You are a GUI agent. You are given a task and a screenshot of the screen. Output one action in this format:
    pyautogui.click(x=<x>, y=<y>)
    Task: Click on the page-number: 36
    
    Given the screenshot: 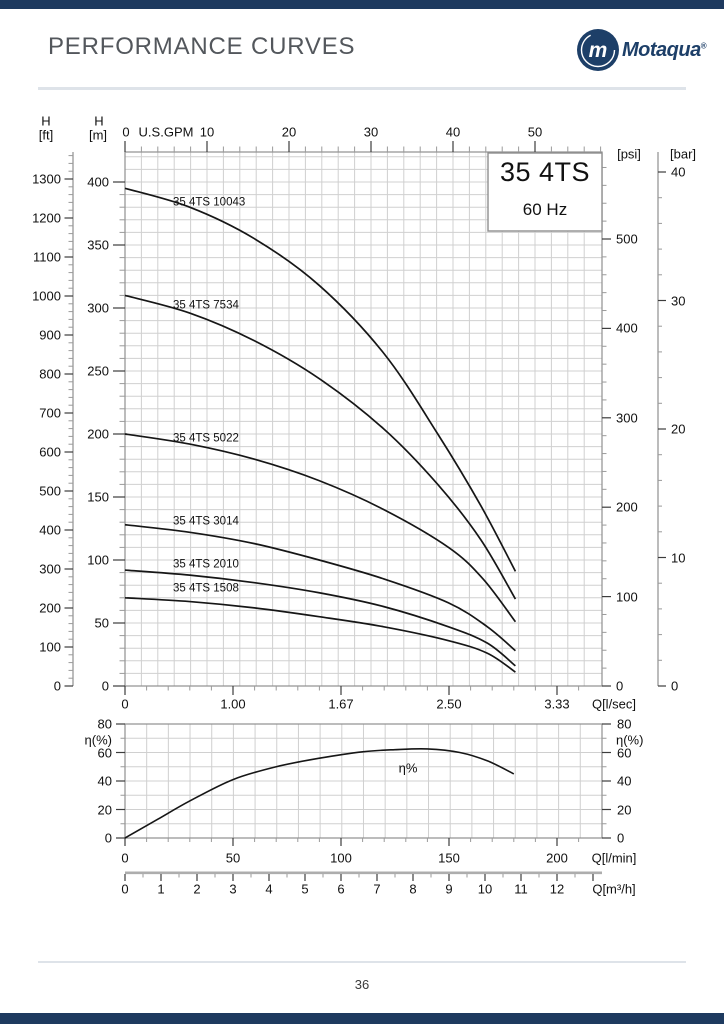 What is the action you would take?
    pyautogui.click(x=362, y=984)
    